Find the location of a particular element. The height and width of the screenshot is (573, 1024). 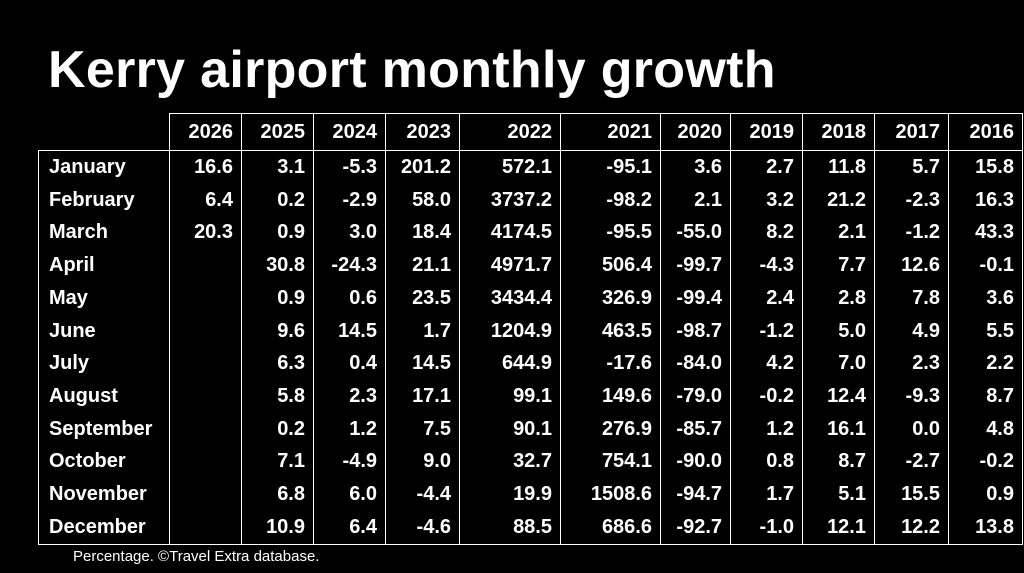

value-cell: -94.7 is located at coordinates (695, 494).